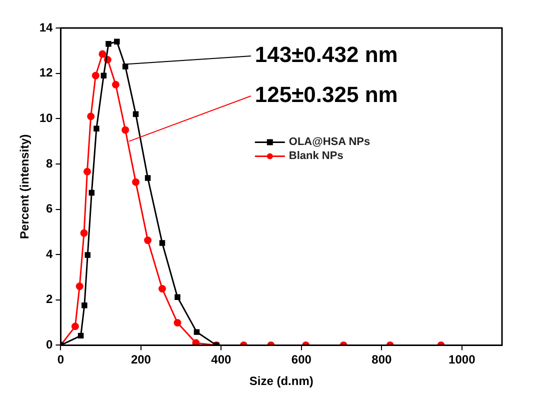 This screenshot has width=534, height=407. I want to click on annotation: 125±0.325 nm, so click(326, 95).